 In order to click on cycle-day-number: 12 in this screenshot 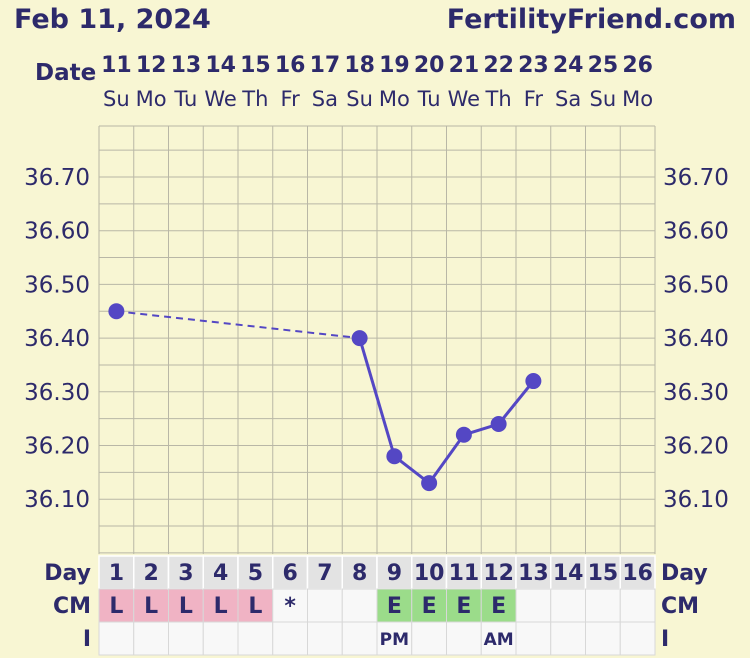, I will do `click(498, 573)`.